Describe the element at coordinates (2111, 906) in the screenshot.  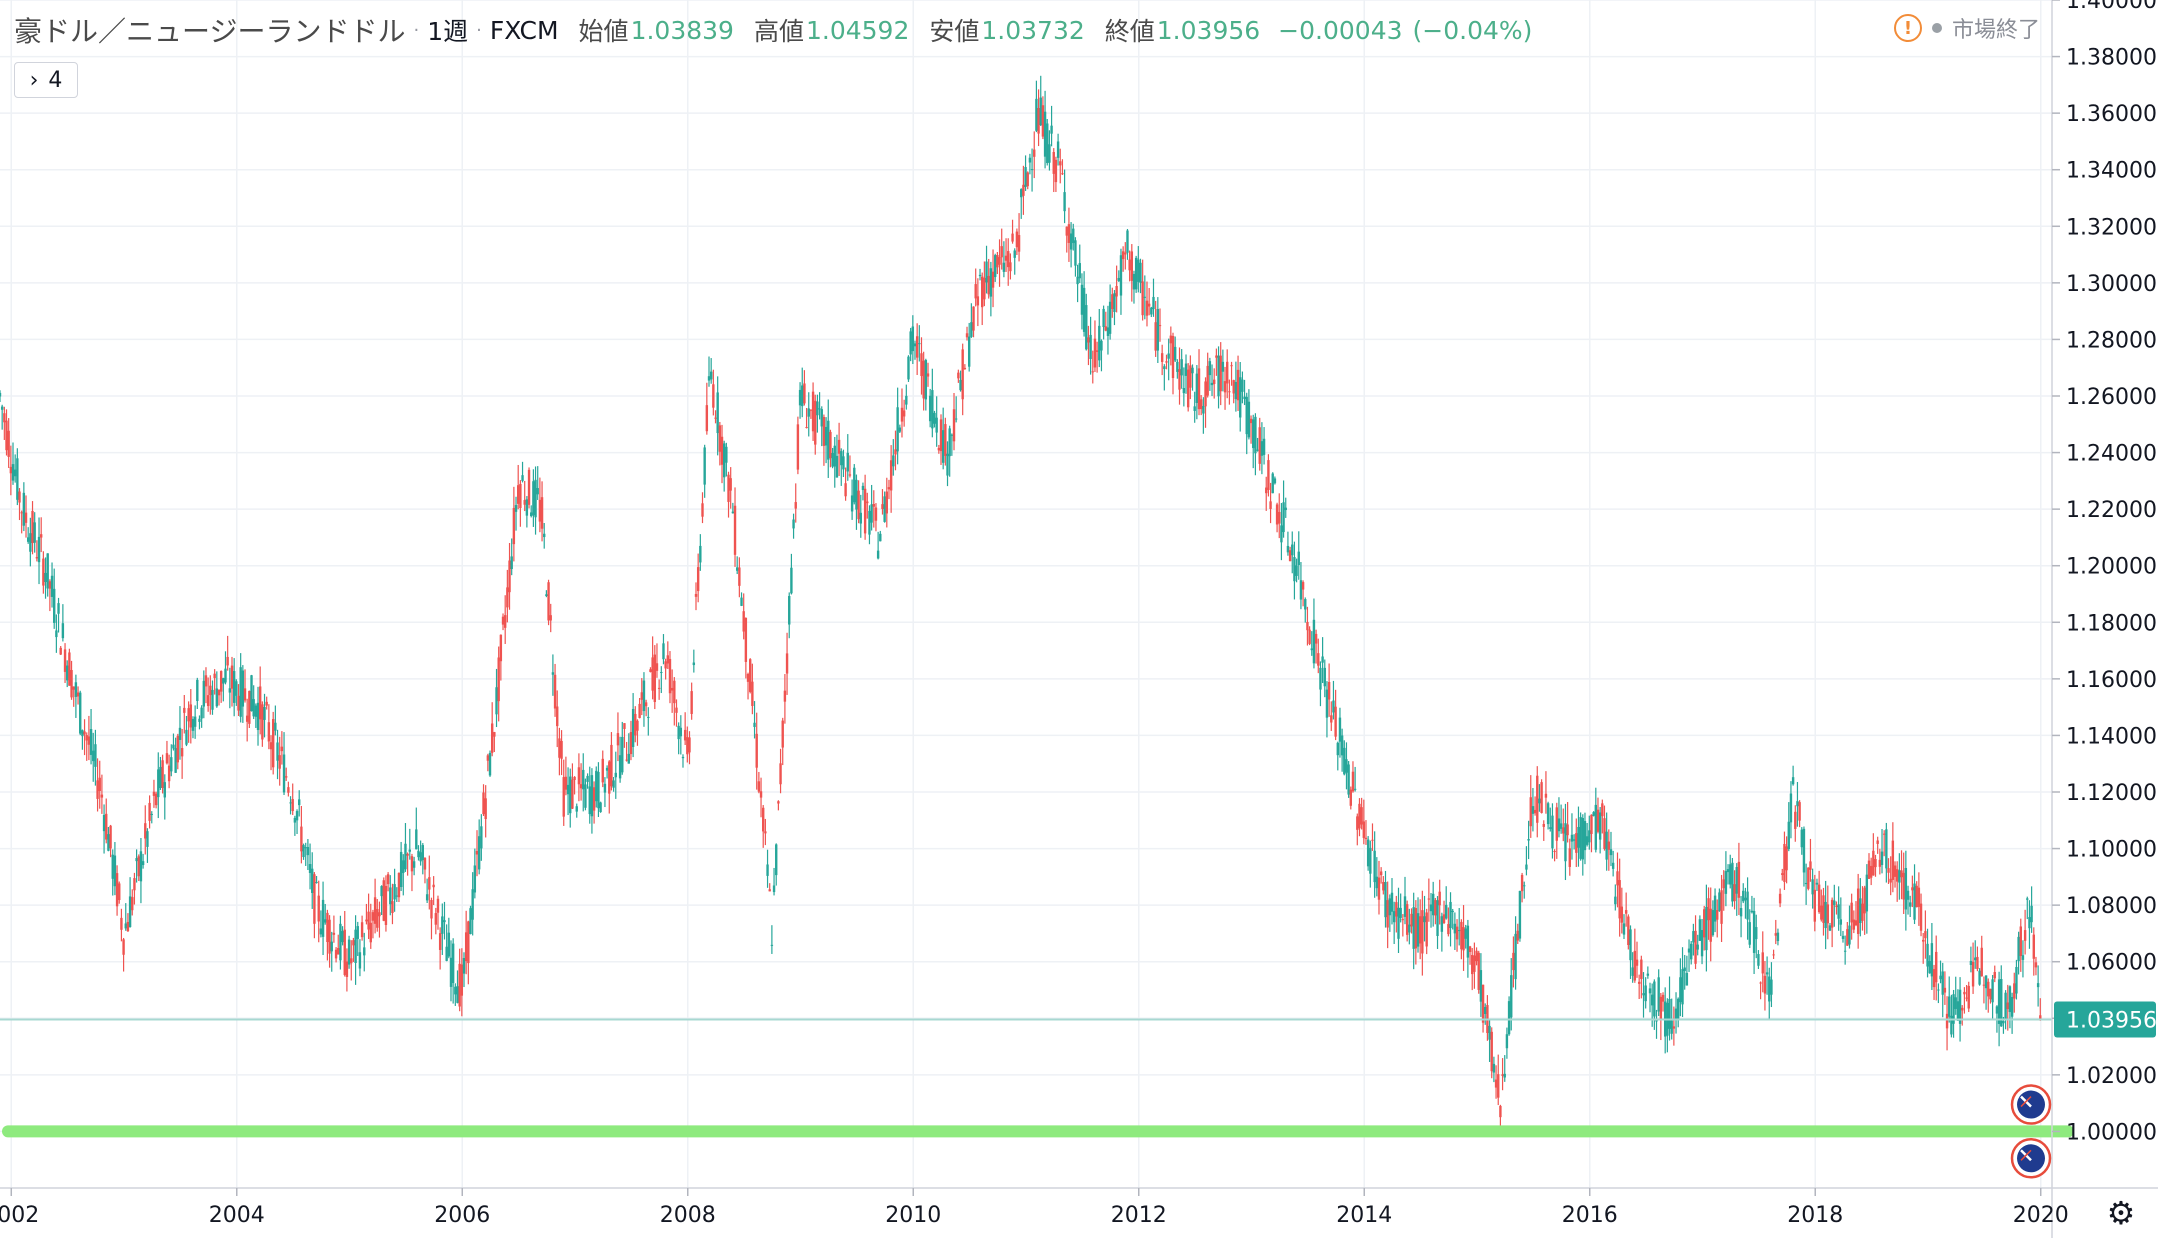
I see `price-tick-label: 1.08000` at that location.